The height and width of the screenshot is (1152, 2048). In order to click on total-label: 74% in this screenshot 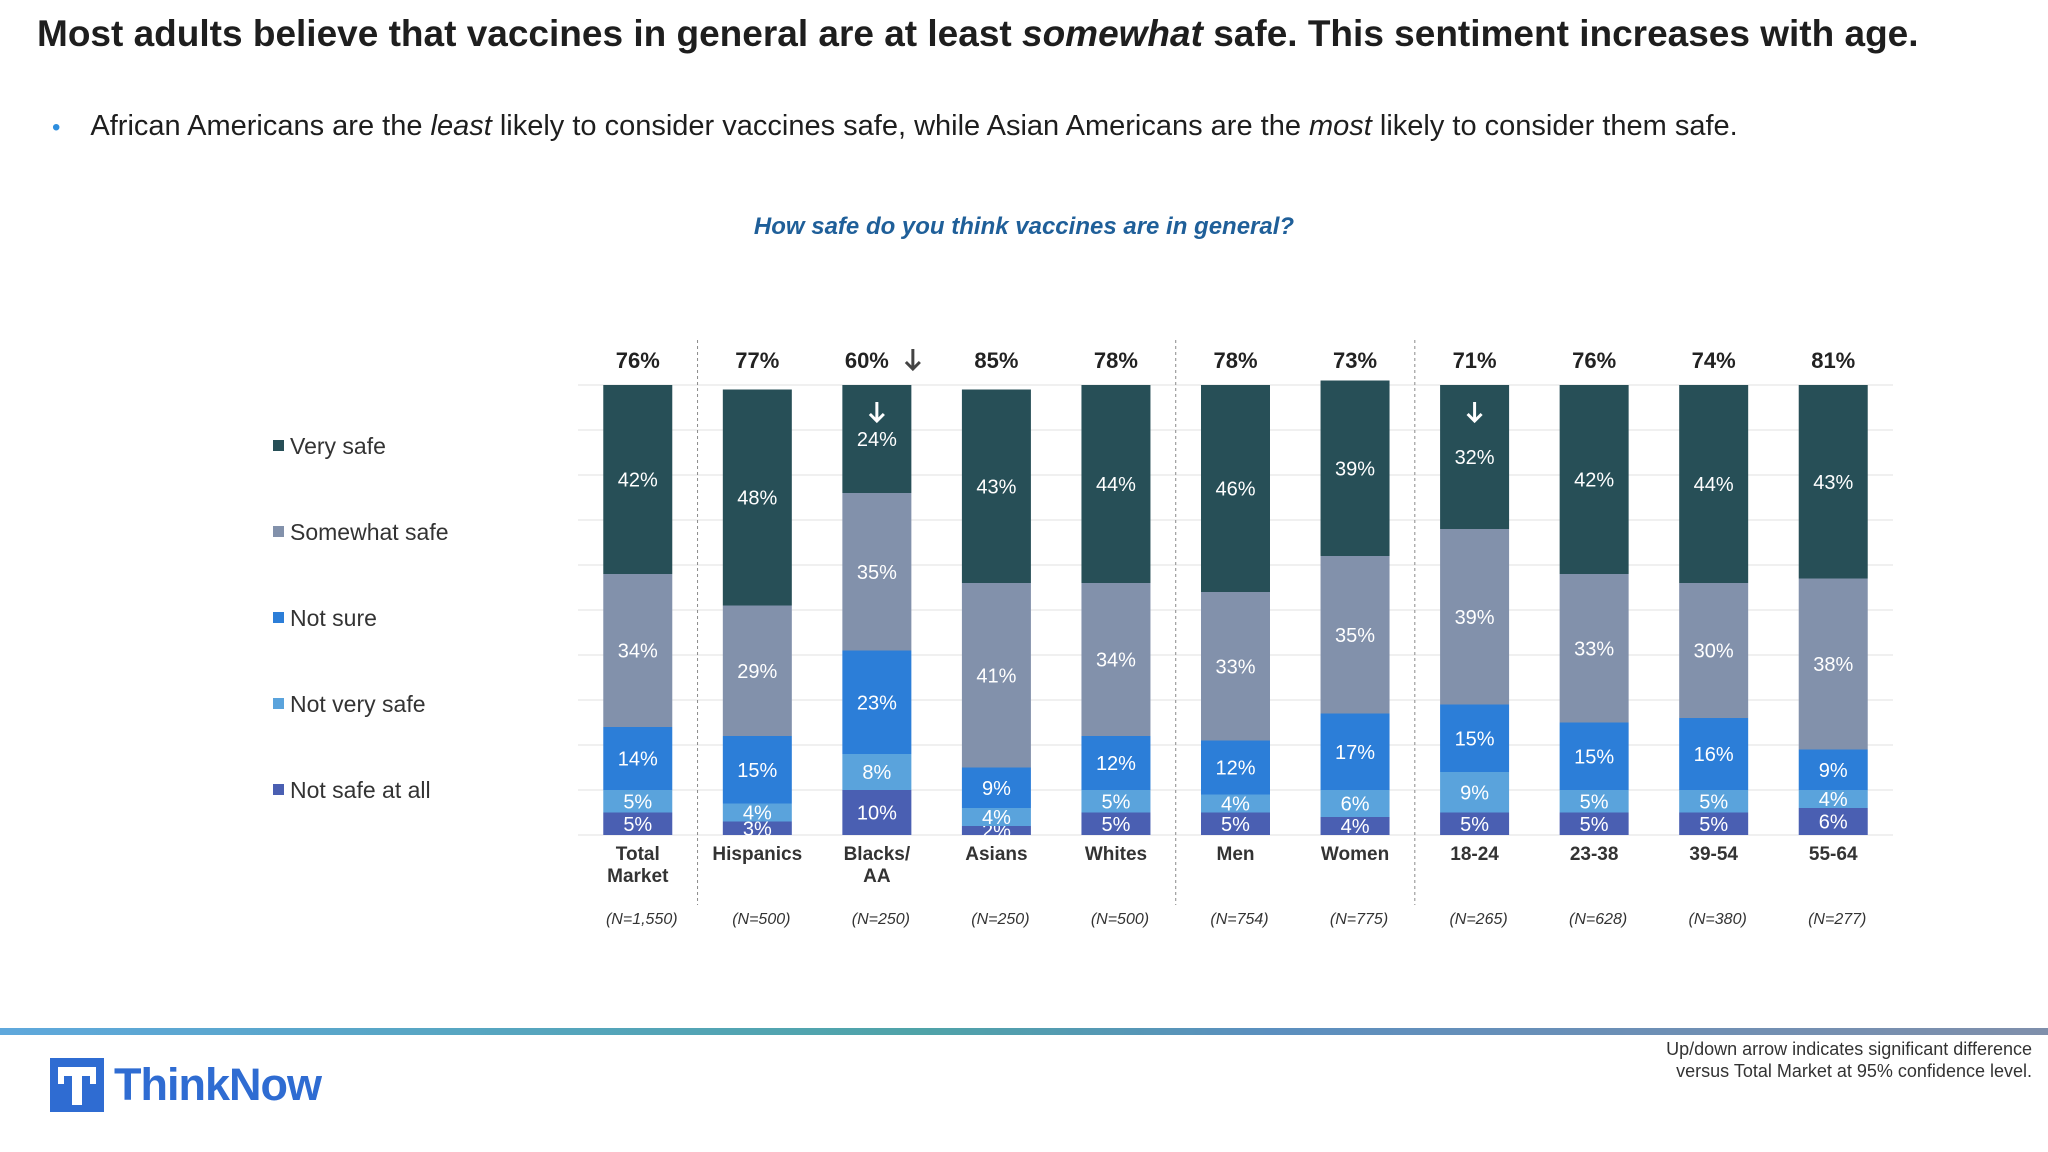, I will do `click(1714, 360)`.